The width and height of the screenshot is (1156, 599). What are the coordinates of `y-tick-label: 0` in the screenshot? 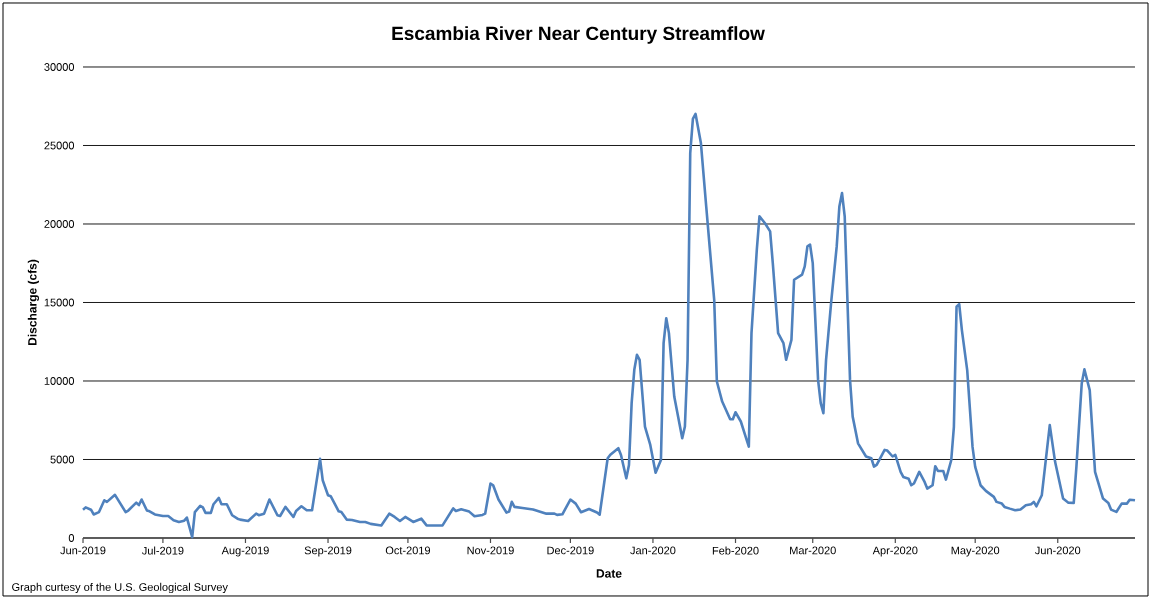 It's located at (71, 538).